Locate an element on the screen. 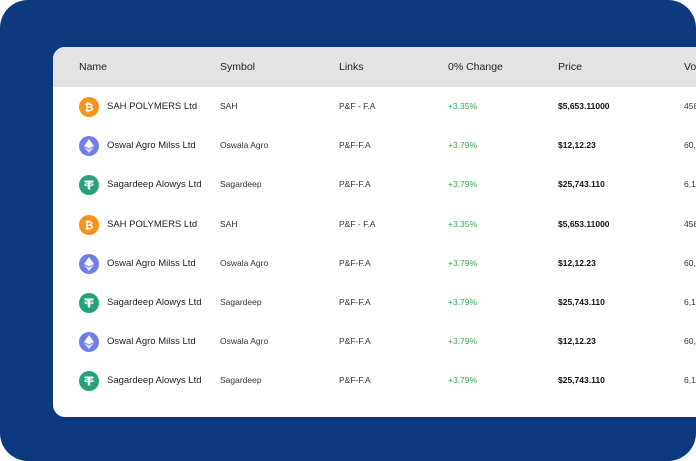  header-links: Links is located at coordinates (351, 67).